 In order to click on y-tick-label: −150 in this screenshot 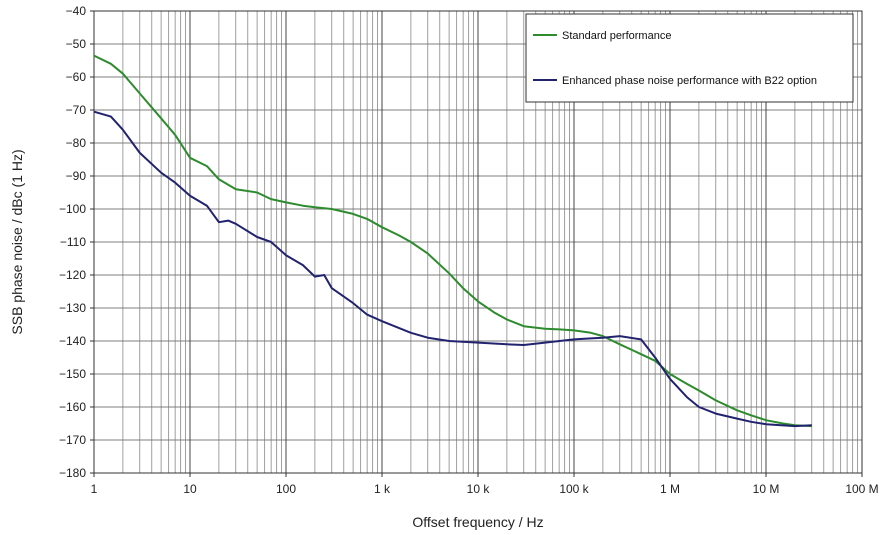, I will do `click(72, 374)`.